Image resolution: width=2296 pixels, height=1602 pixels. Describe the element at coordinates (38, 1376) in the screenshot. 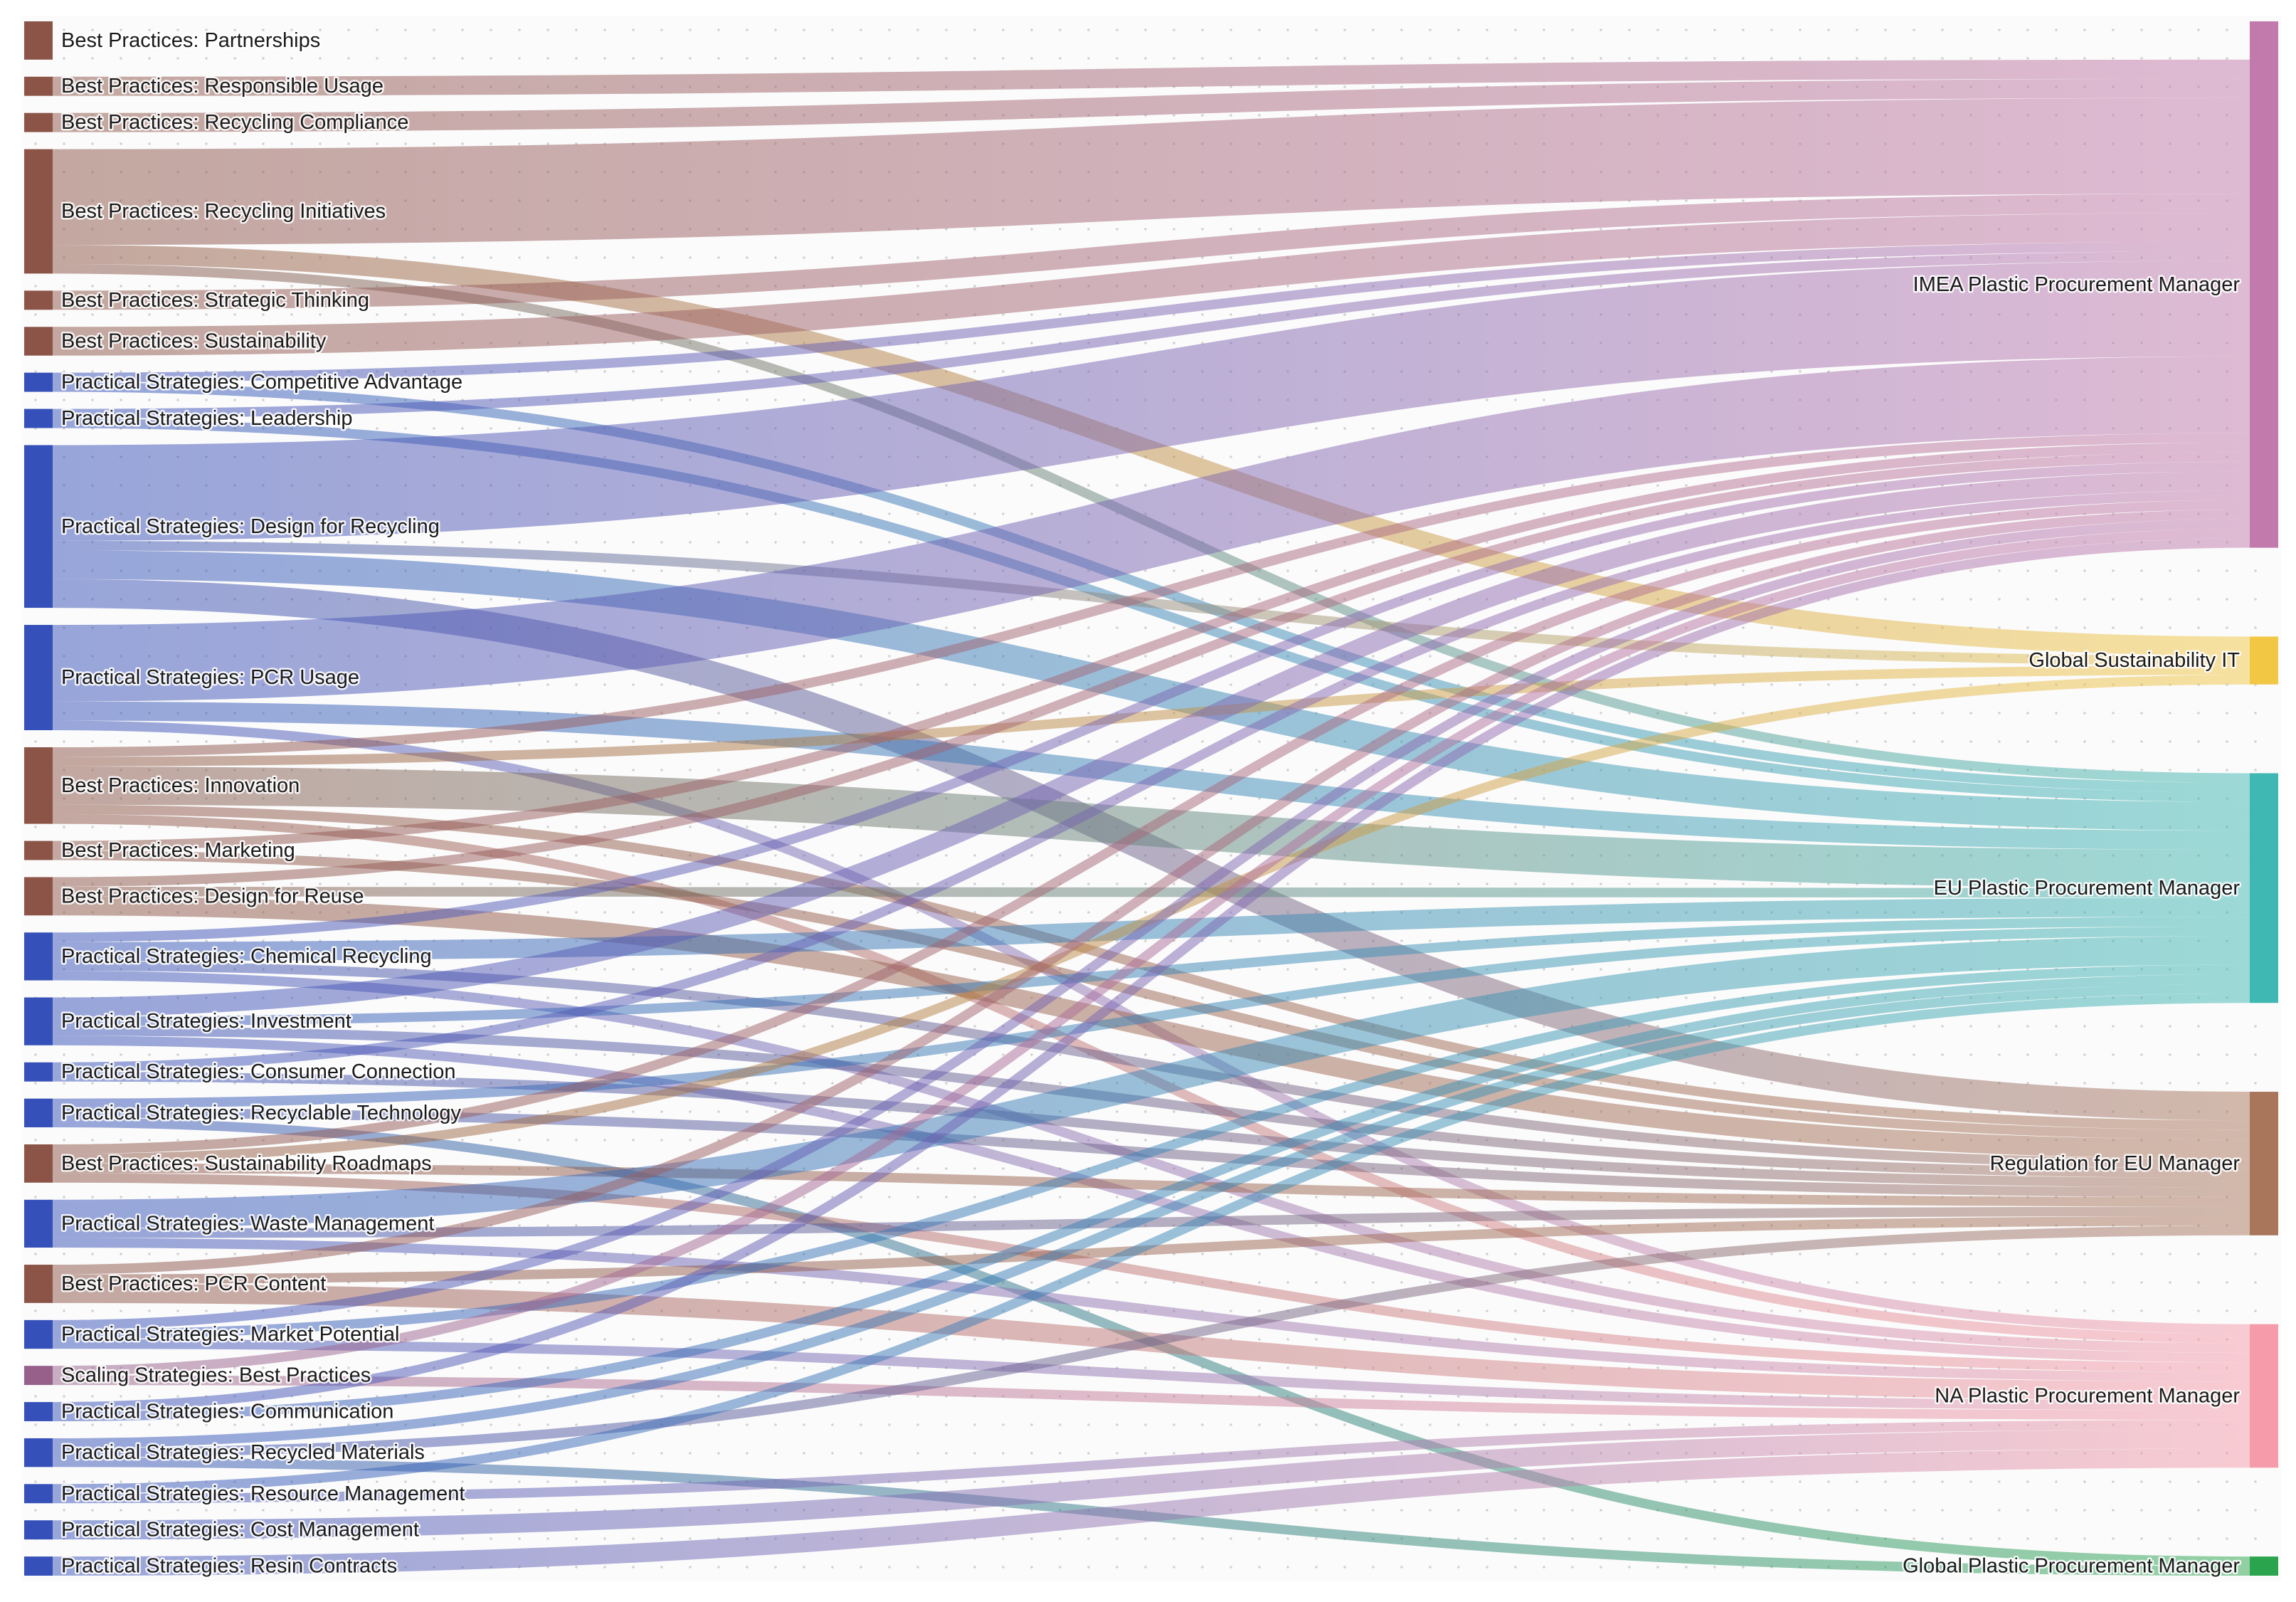

I see `source-node-scaling-strategies-best-practices` at that location.